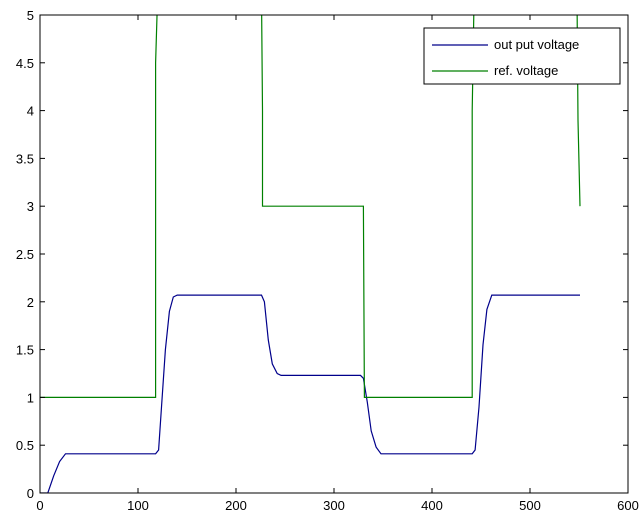 The width and height of the screenshot is (644, 520). I want to click on x-tick-label: 0, so click(39, 505).